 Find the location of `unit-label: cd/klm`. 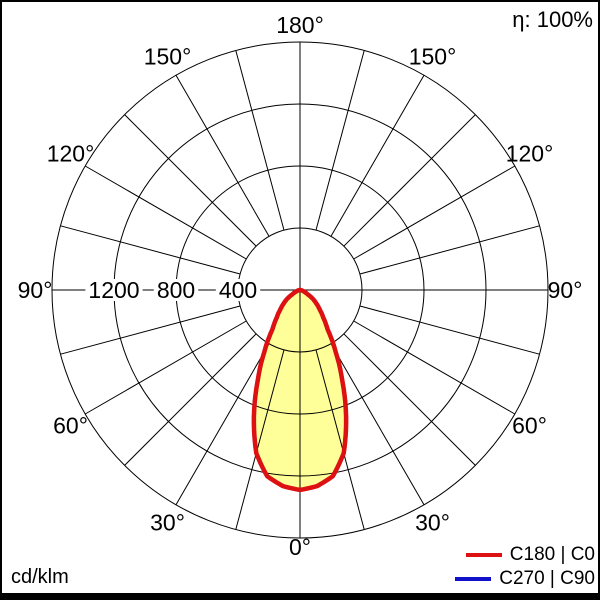

unit-label: cd/klm is located at coordinates (40, 577).